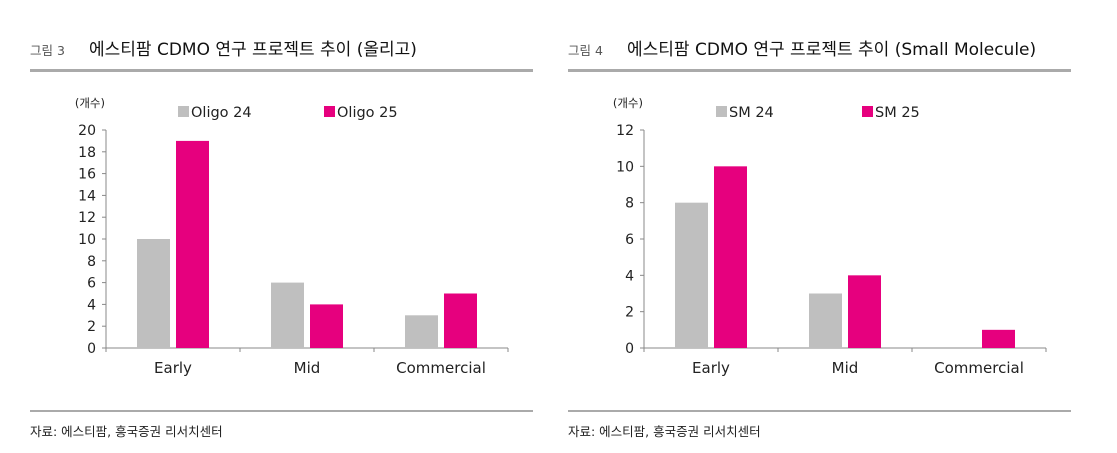 This screenshot has width=1117, height=453. What do you see at coordinates (287, 315) in the screenshot?
I see `bar-oligo-24-mid` at bounding box center [287, 315].